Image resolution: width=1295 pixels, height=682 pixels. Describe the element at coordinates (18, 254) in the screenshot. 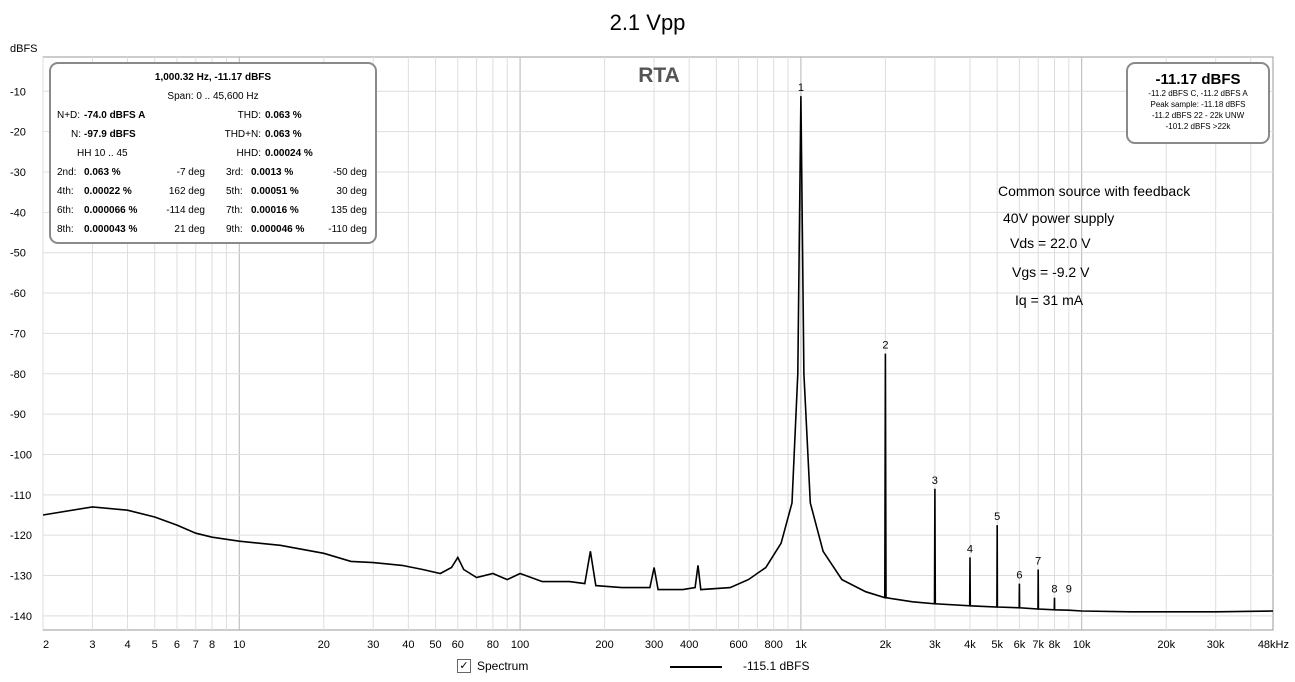

I see `y-tick-label: -50` at that location.